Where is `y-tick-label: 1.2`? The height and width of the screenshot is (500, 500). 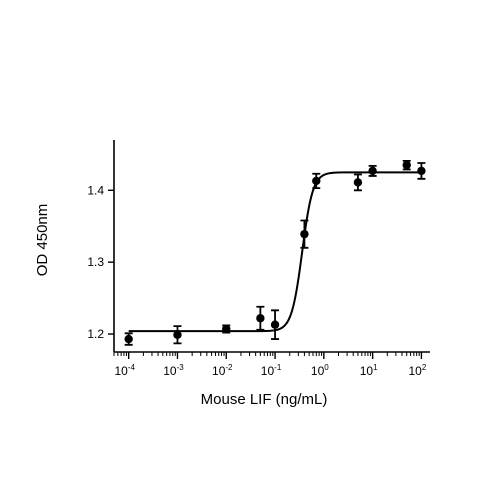 y-tick-label: 1.2 is located at coordinates (95, 334).